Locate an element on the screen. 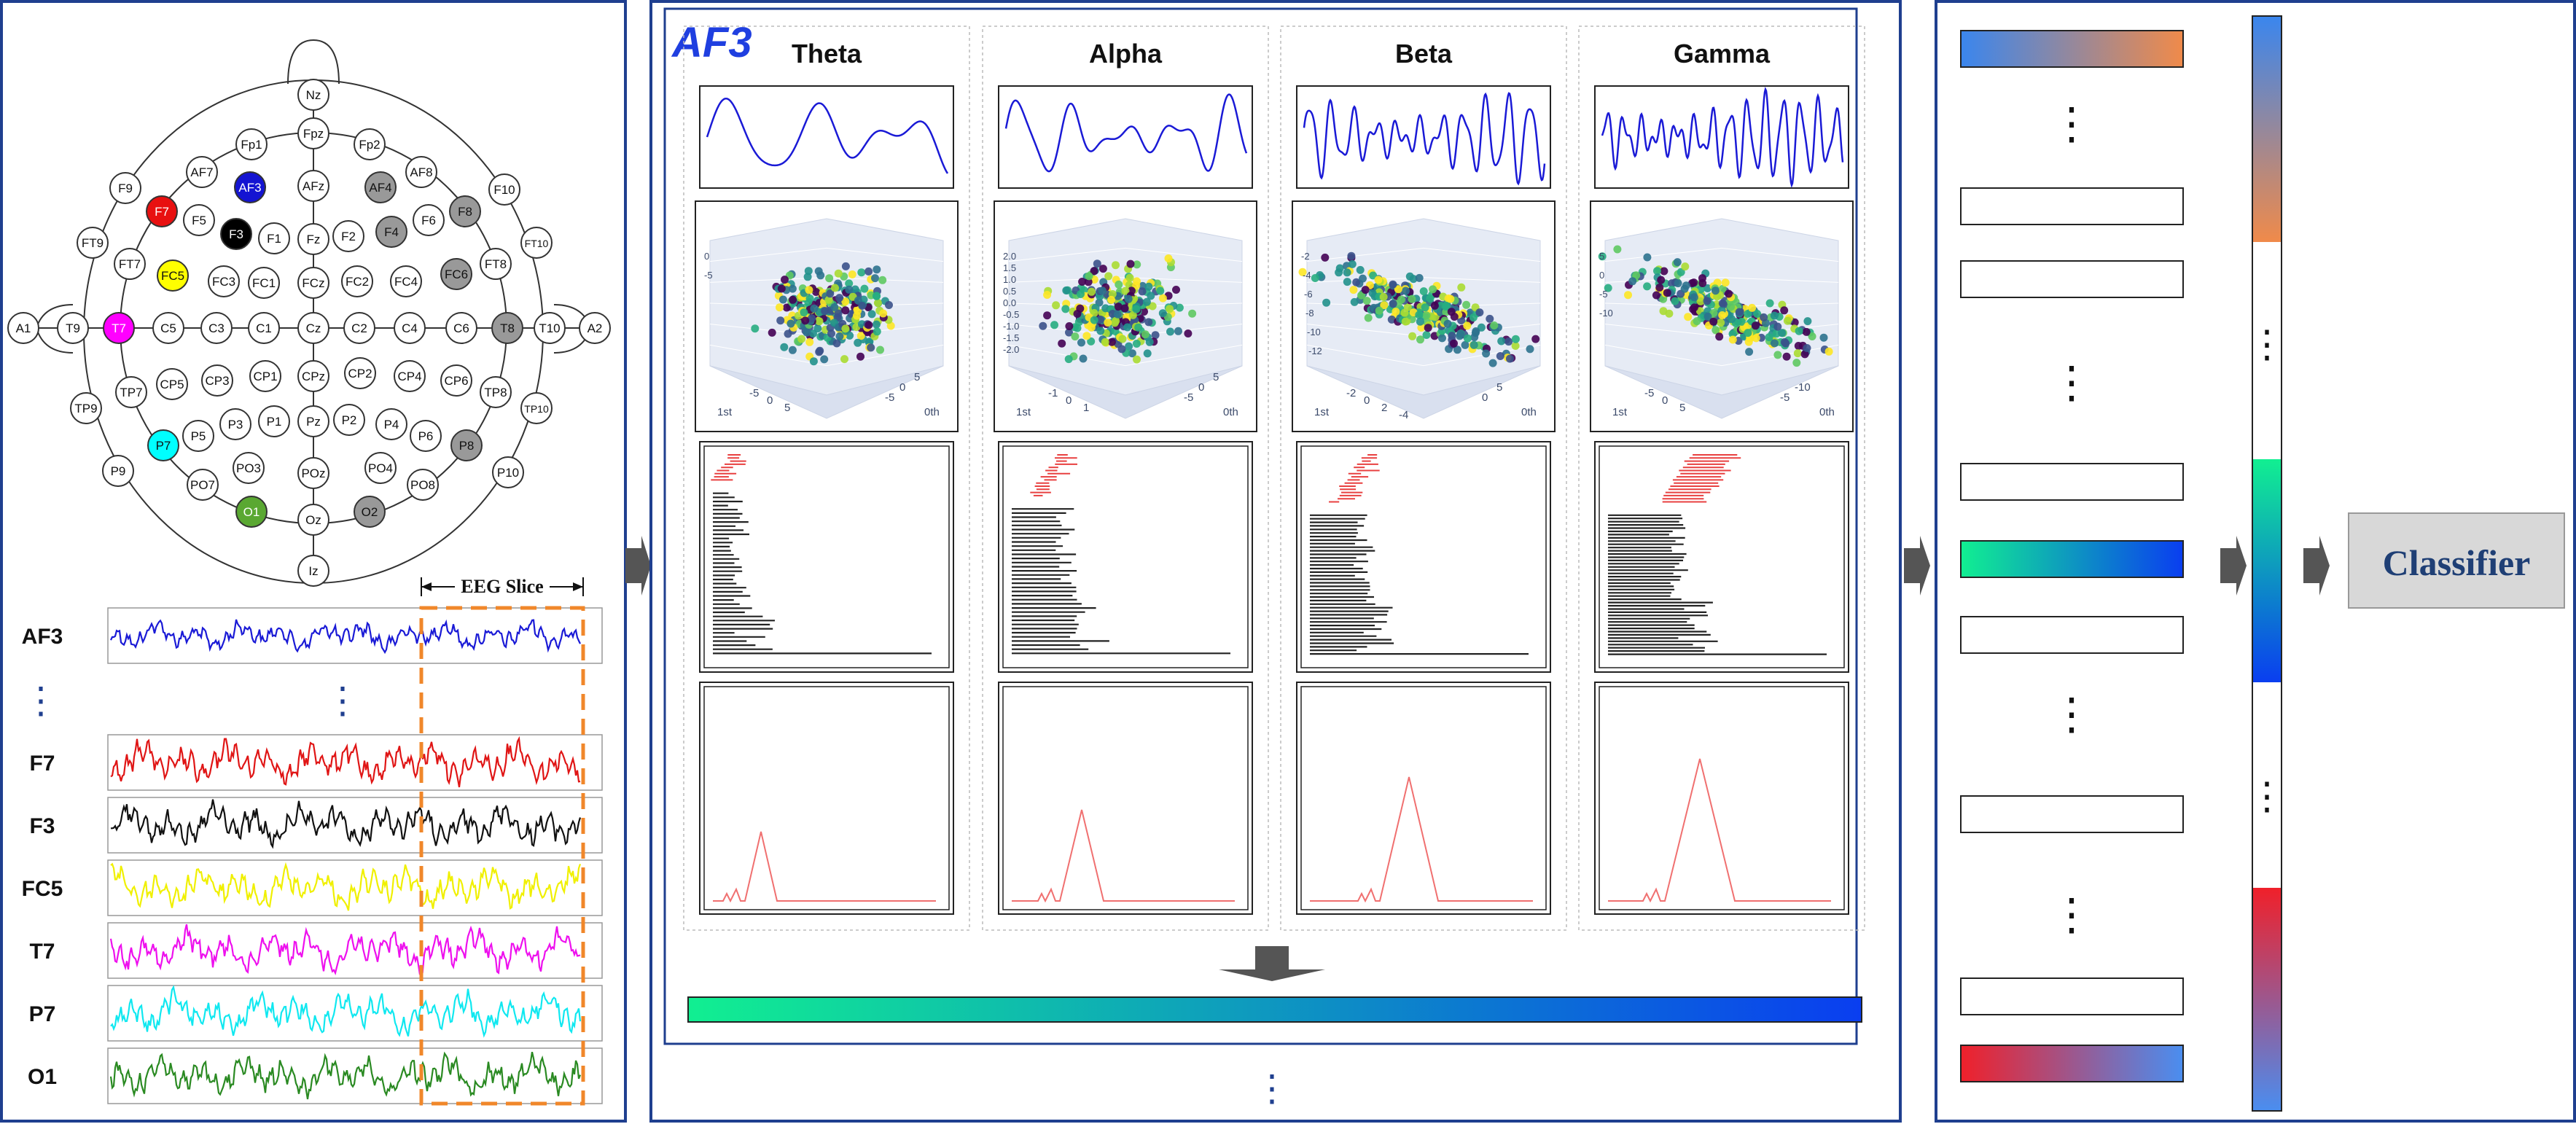 This screenshot has height=1124, width=2576. electrode-c5: C5 is located at coordinates (168, 328).